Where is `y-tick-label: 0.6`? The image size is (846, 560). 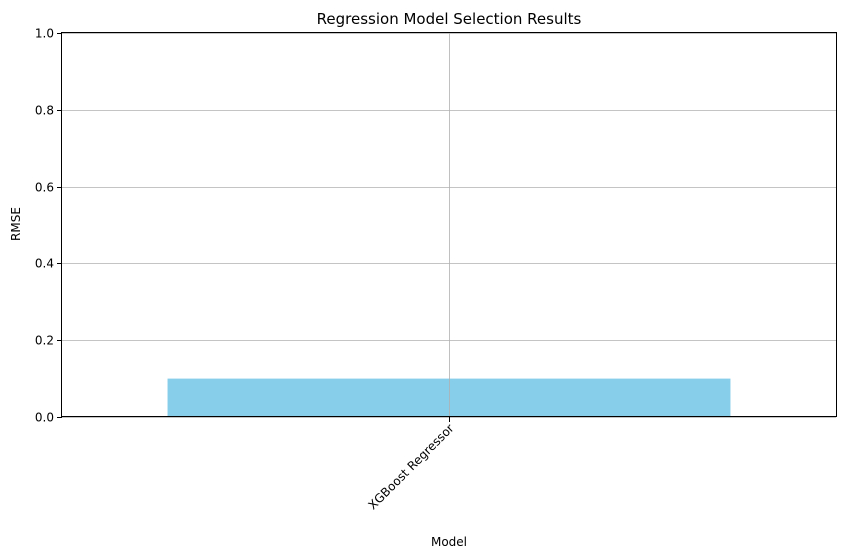 y-tick-label: 0.6 is located at coordinates (44, 188).